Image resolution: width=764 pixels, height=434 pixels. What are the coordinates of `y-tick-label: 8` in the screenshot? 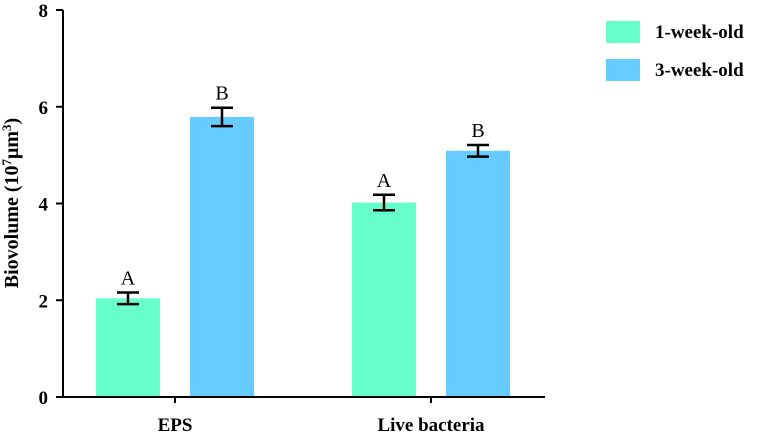 It's located at (44, 11).